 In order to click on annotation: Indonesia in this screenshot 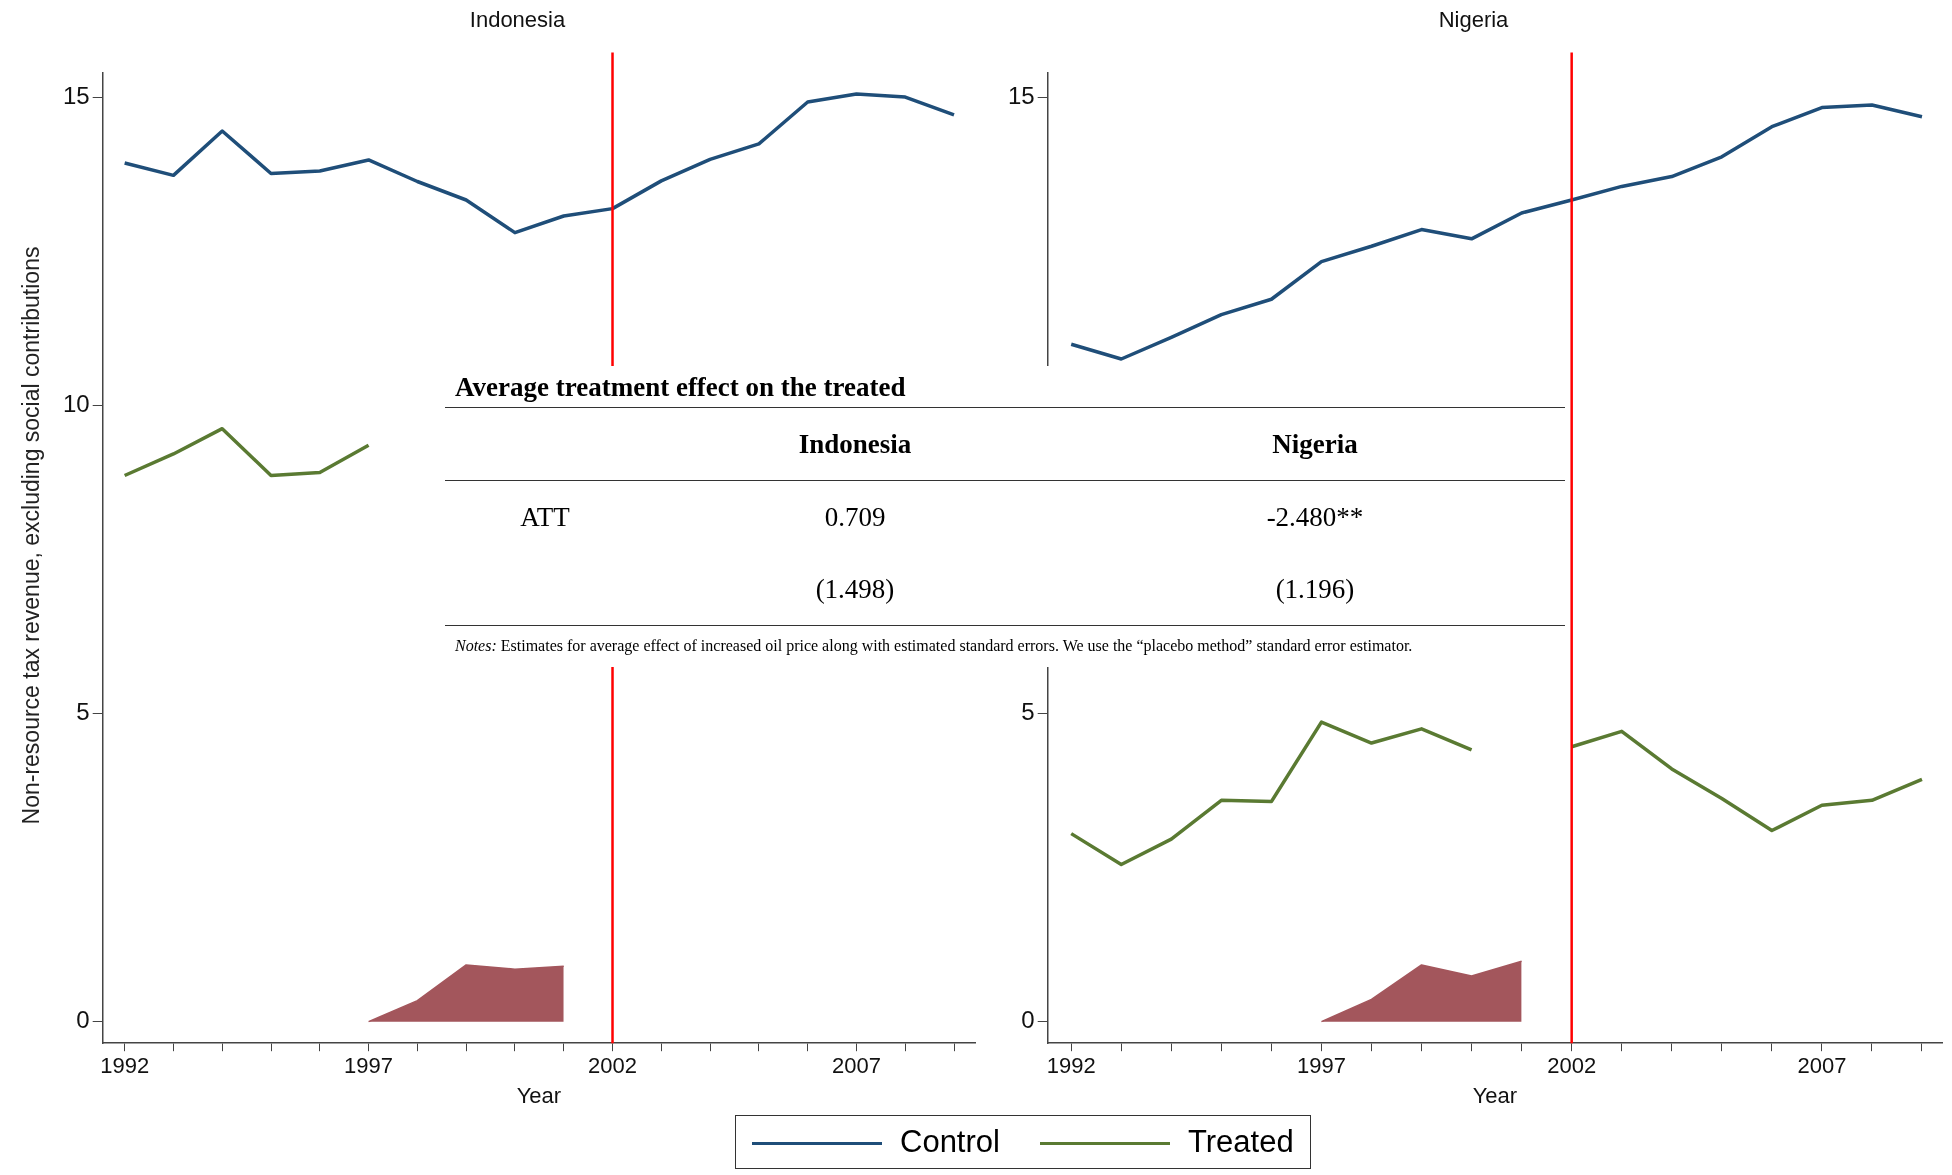, I will do `click(855, 444)`.